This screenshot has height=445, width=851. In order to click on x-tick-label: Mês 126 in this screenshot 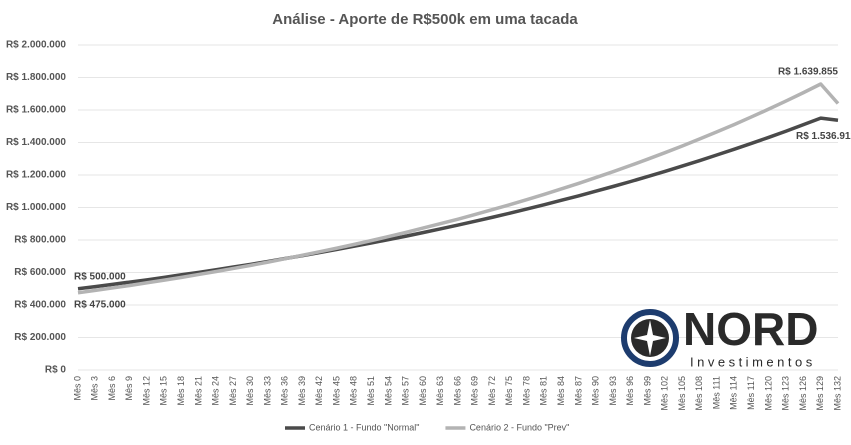, I will do `click(803, 393)`.